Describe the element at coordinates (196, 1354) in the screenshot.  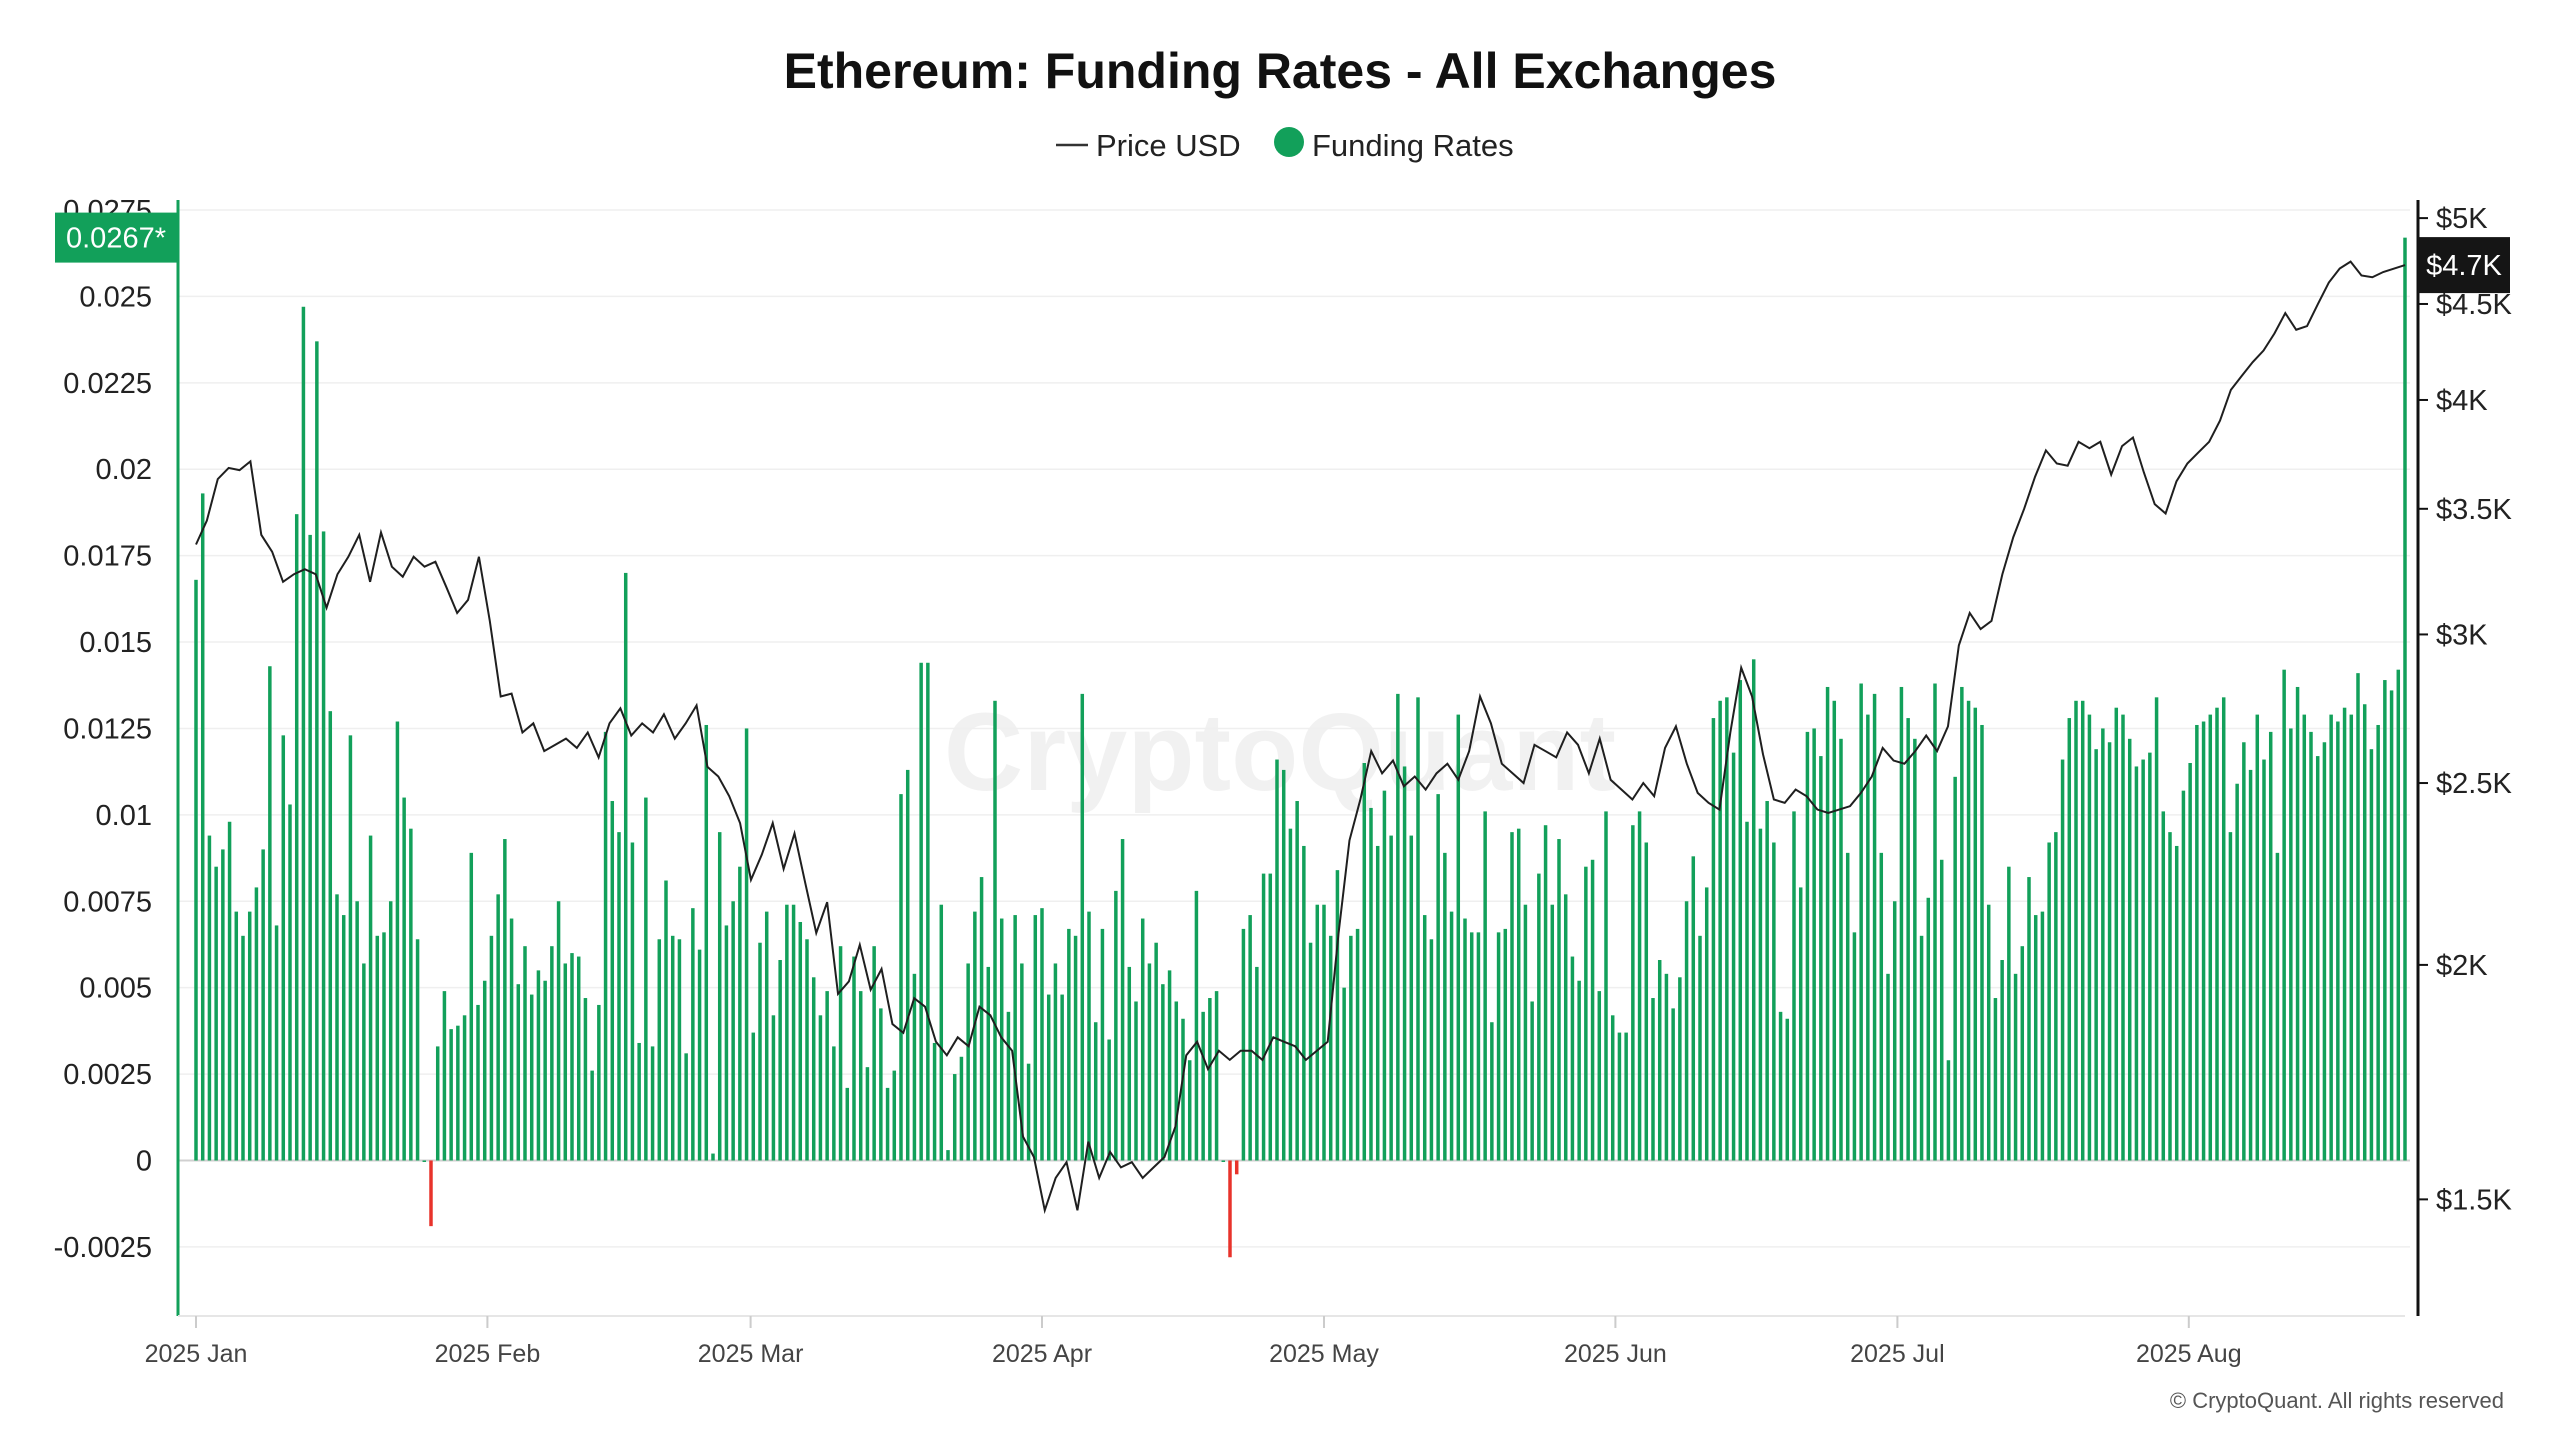
I see `x-tick-label: 2025 Jan` at that location.